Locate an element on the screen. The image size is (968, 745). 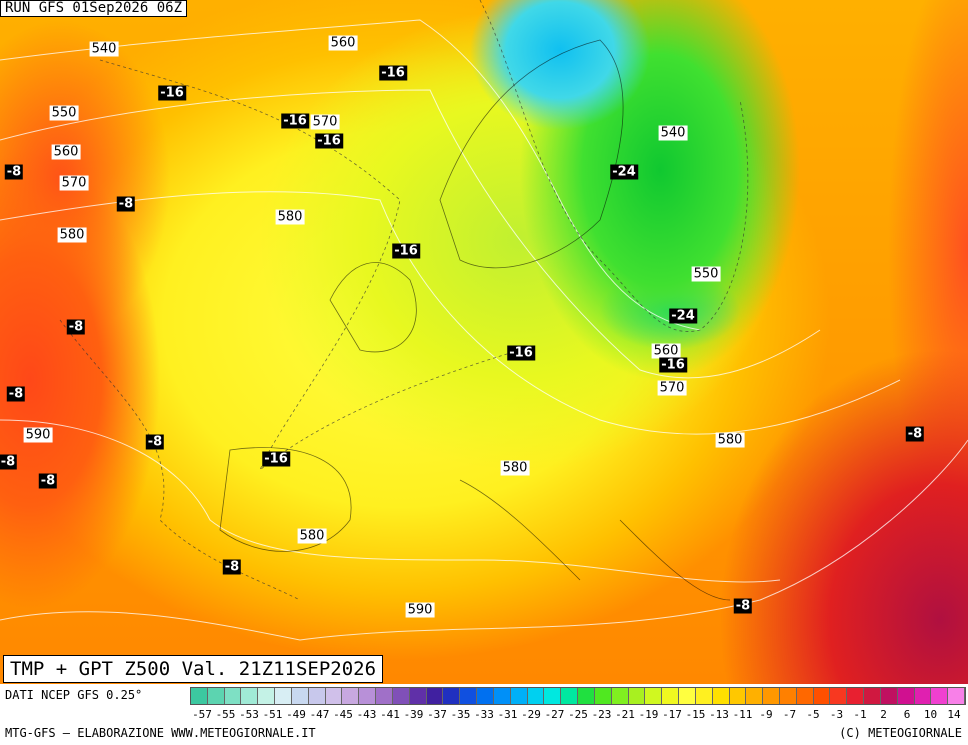
data-source: DATI NCEP GFS 0.25° is located at coordinates (74, 695).